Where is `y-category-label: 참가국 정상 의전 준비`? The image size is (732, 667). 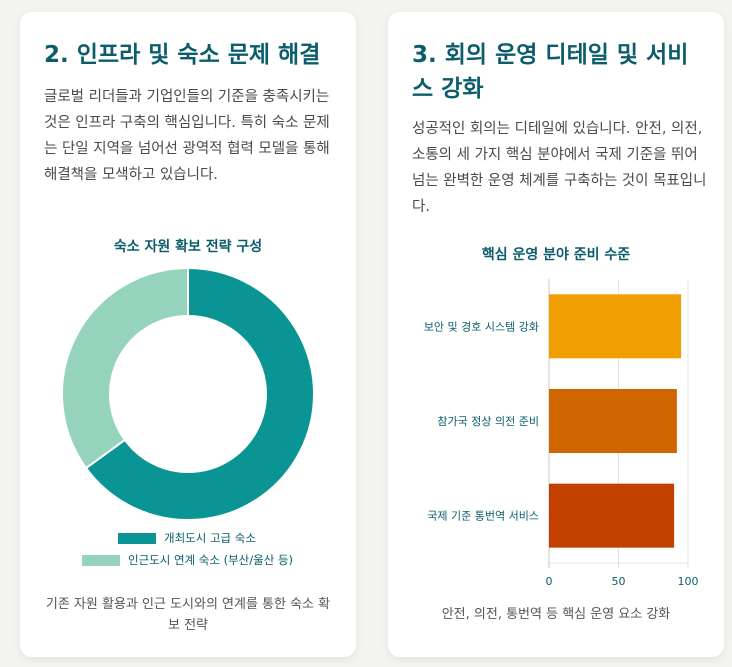
y-category-label: 참가국 정상 의전 준비 is located at coordinates (488, 421).